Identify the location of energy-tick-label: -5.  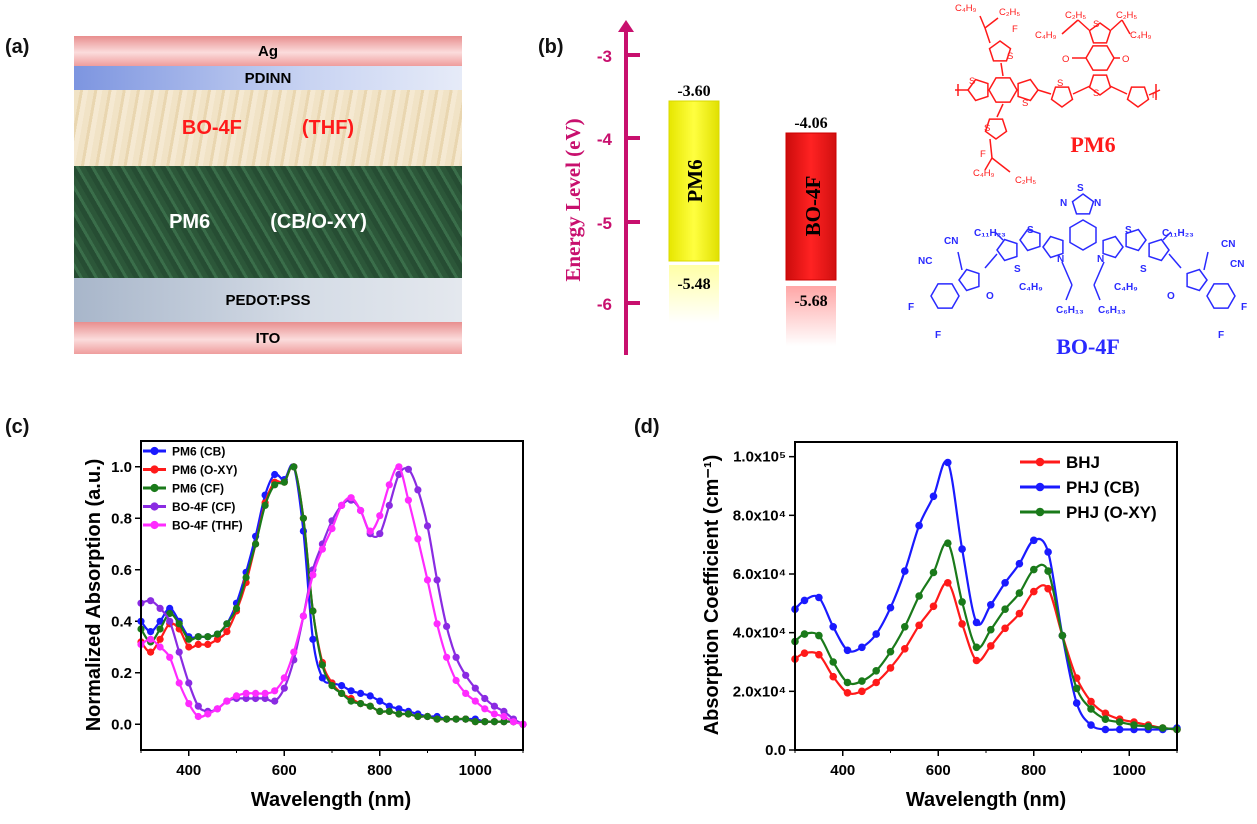
(604, 223).